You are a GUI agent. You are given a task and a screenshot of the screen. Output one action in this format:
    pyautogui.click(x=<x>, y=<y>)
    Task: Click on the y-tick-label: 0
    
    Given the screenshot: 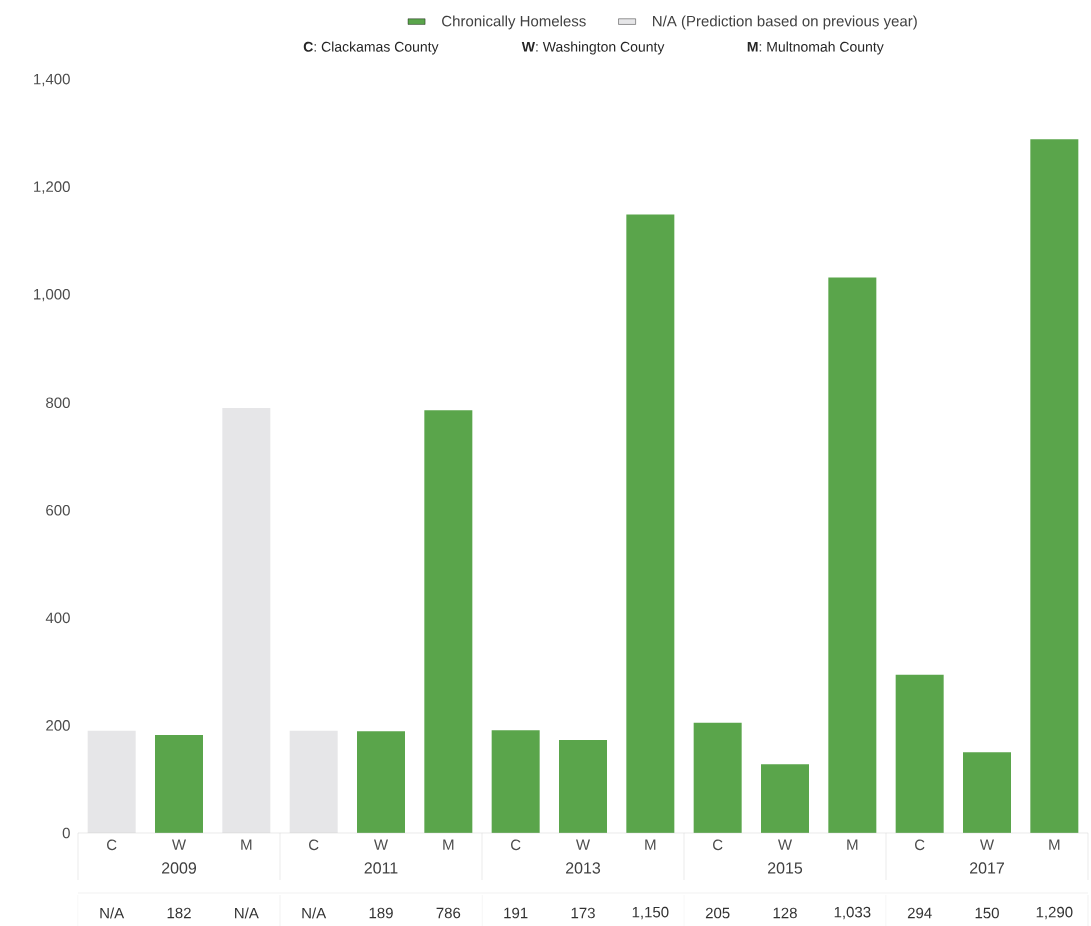 What is the action you would take?
    pyautogui.click(x=66, y=833)
    